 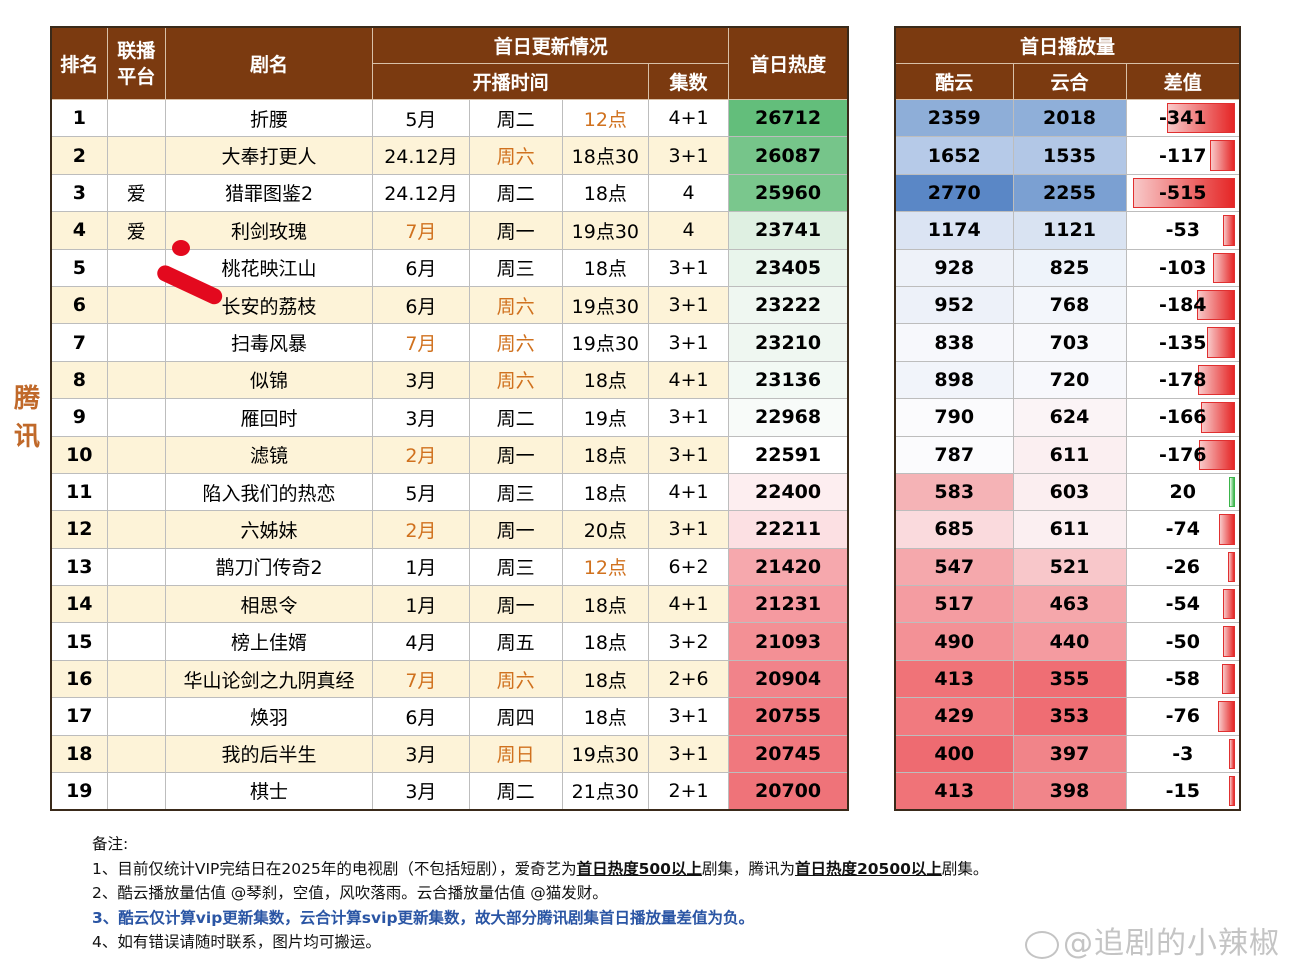 I want to click on start-weekday-cell: 周三, so click(x=515, y=492).